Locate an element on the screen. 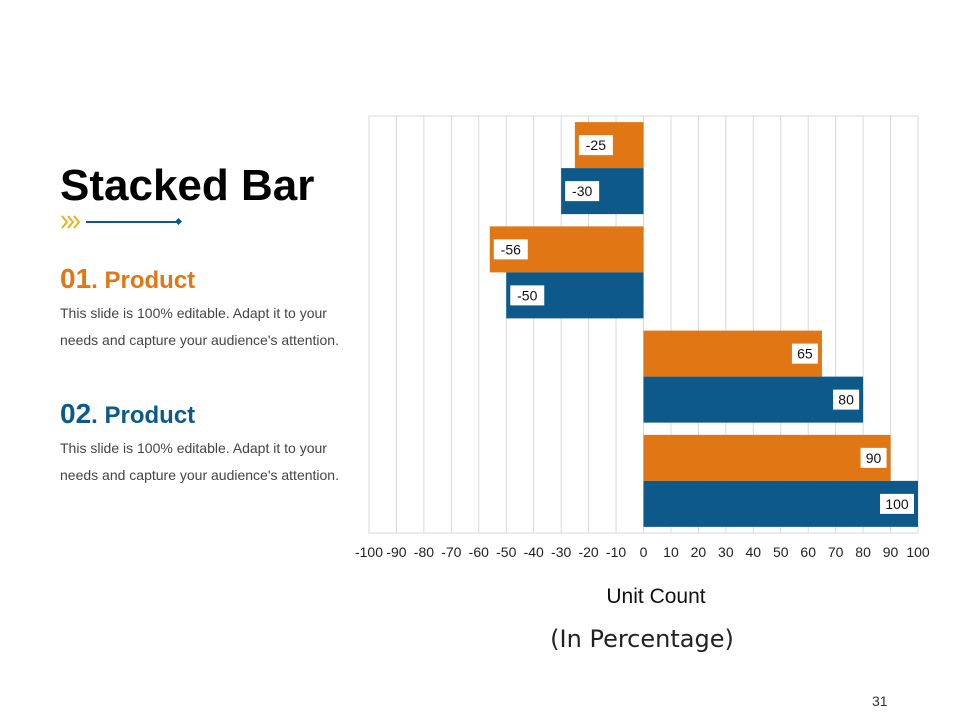  x-tick-label: -90 is located at coordinates (396, 552).